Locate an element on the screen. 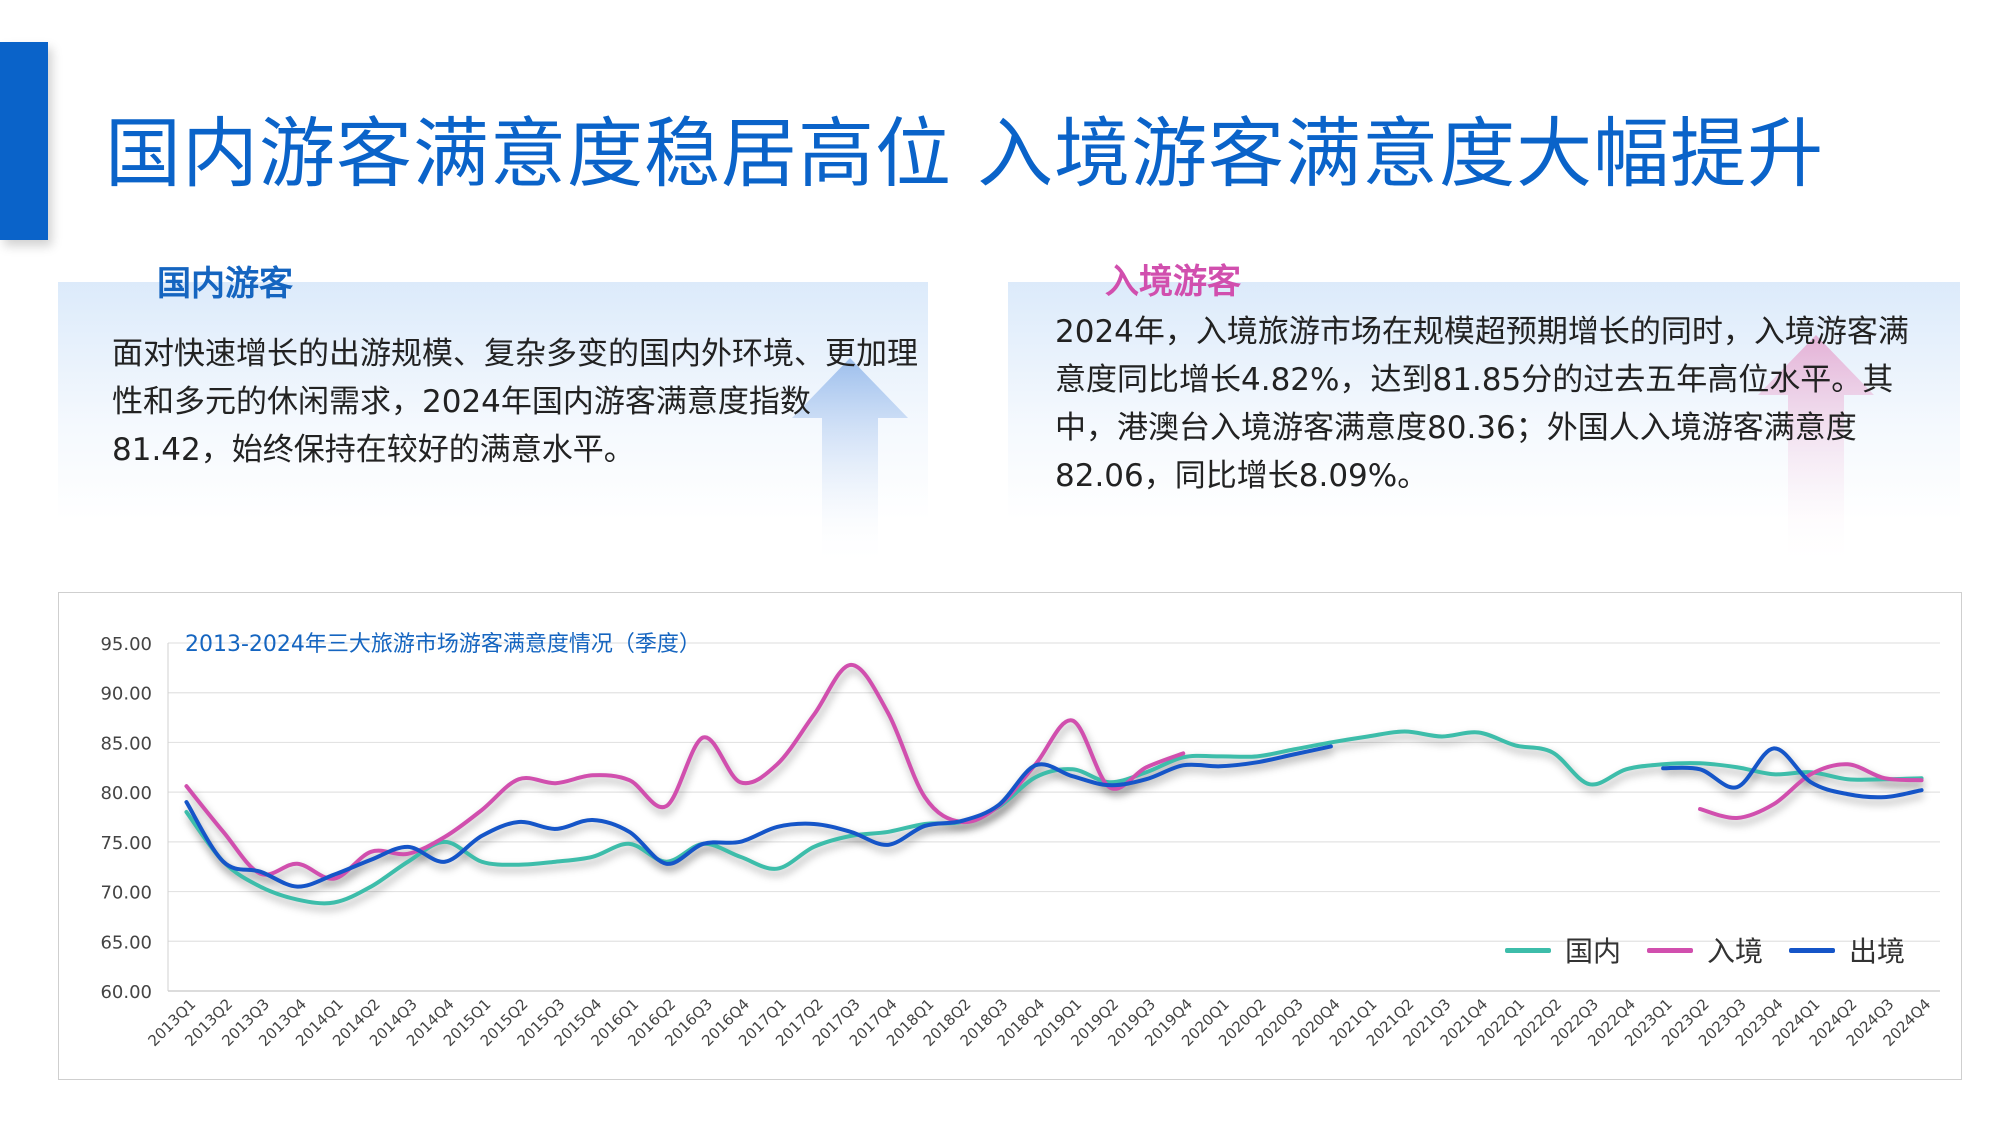 The height and width of the screenshot is (1125, 2000). y-tick-label: 95.00 is located at coordinates (126, 644).